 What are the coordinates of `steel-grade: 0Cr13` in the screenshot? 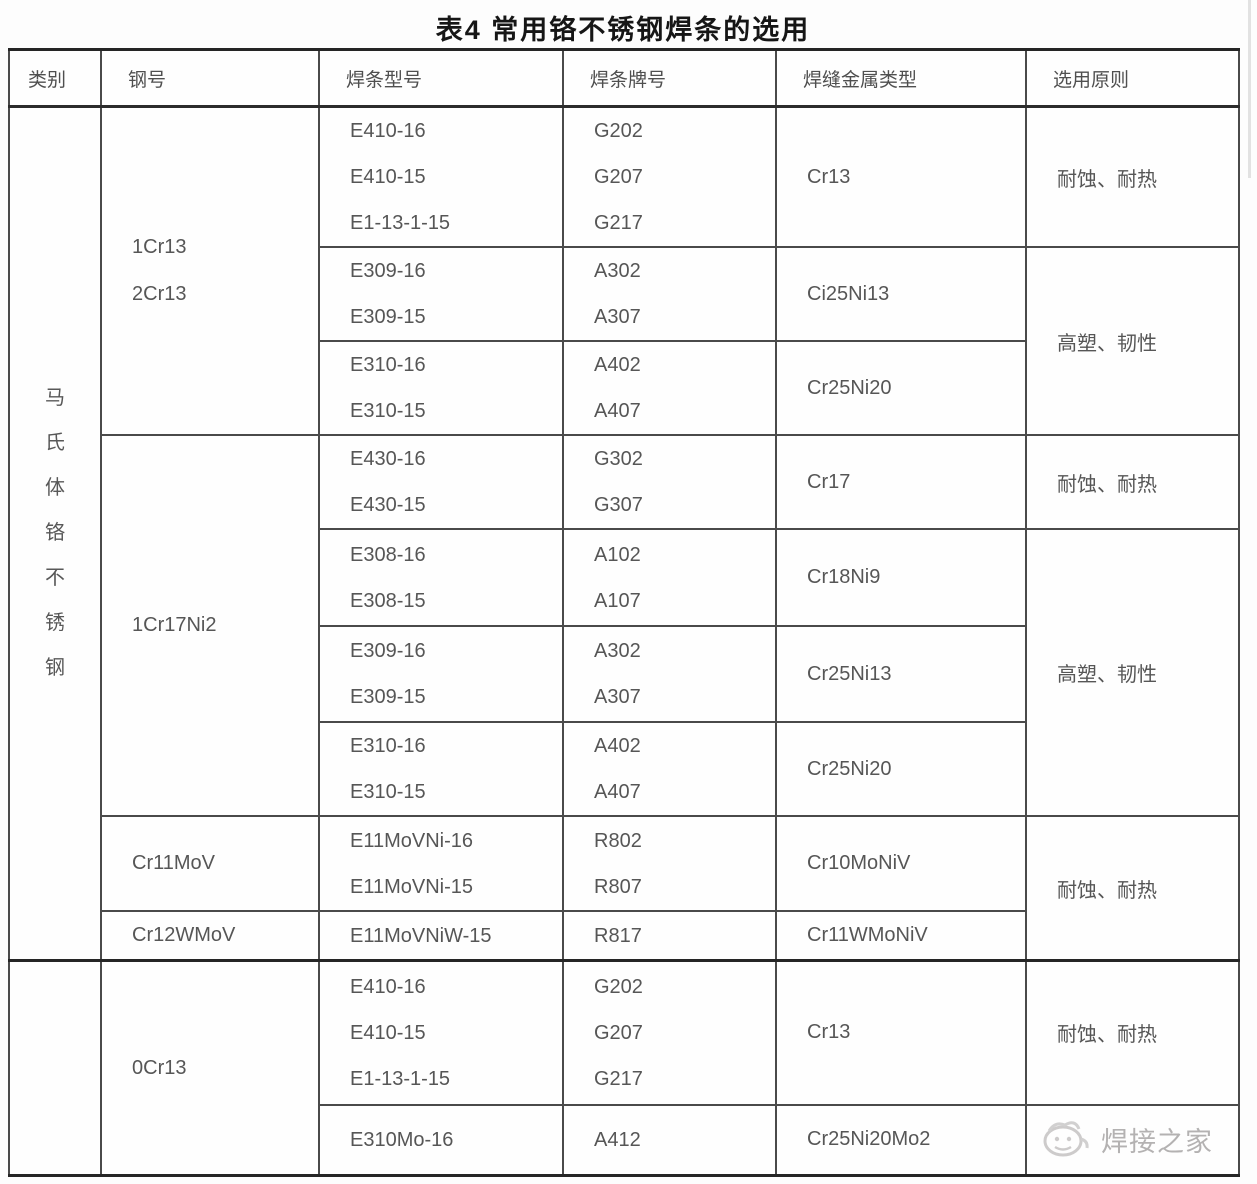 It's located at (159, 1067).